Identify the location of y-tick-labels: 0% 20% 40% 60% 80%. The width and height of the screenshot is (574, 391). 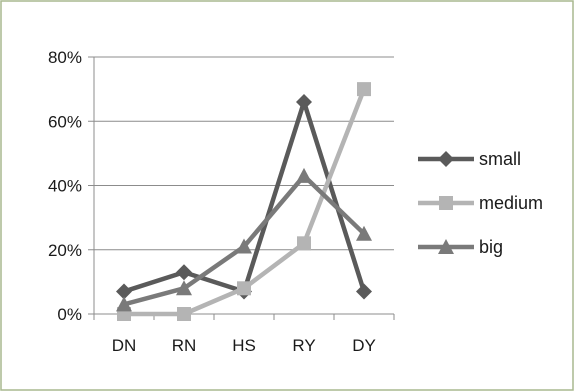
(65, 186).